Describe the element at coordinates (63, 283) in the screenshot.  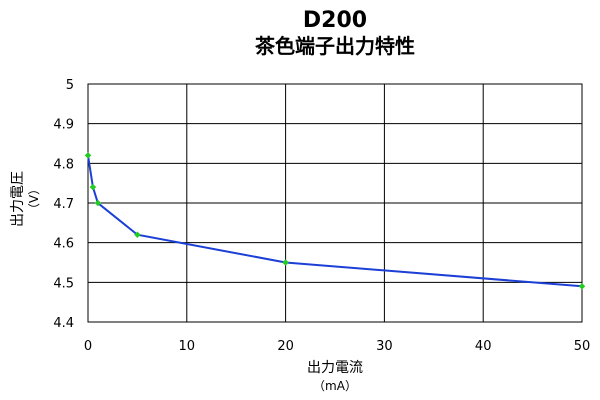
I see `y-tick-label: 4.5` at that location.